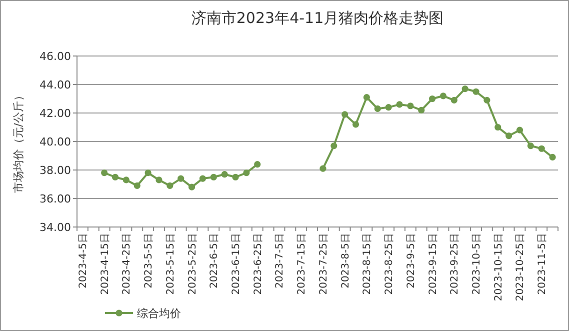 This screenshot has height=331, width=569. I want to click on y-tick-label: 38.00, so click(55, 170).